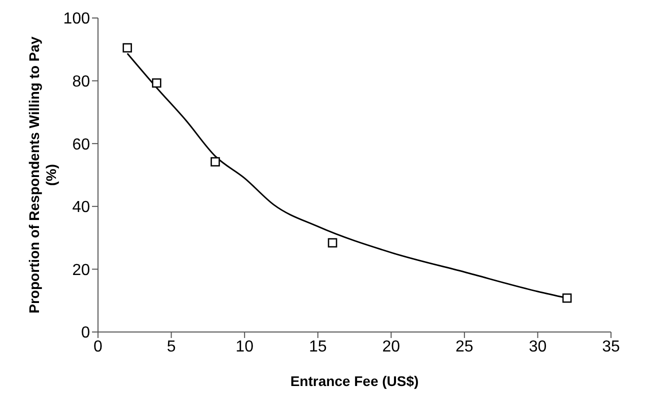 This screenshot has height=400, width=649. I want to click on x-tick-label: 15, so click(317, 347).